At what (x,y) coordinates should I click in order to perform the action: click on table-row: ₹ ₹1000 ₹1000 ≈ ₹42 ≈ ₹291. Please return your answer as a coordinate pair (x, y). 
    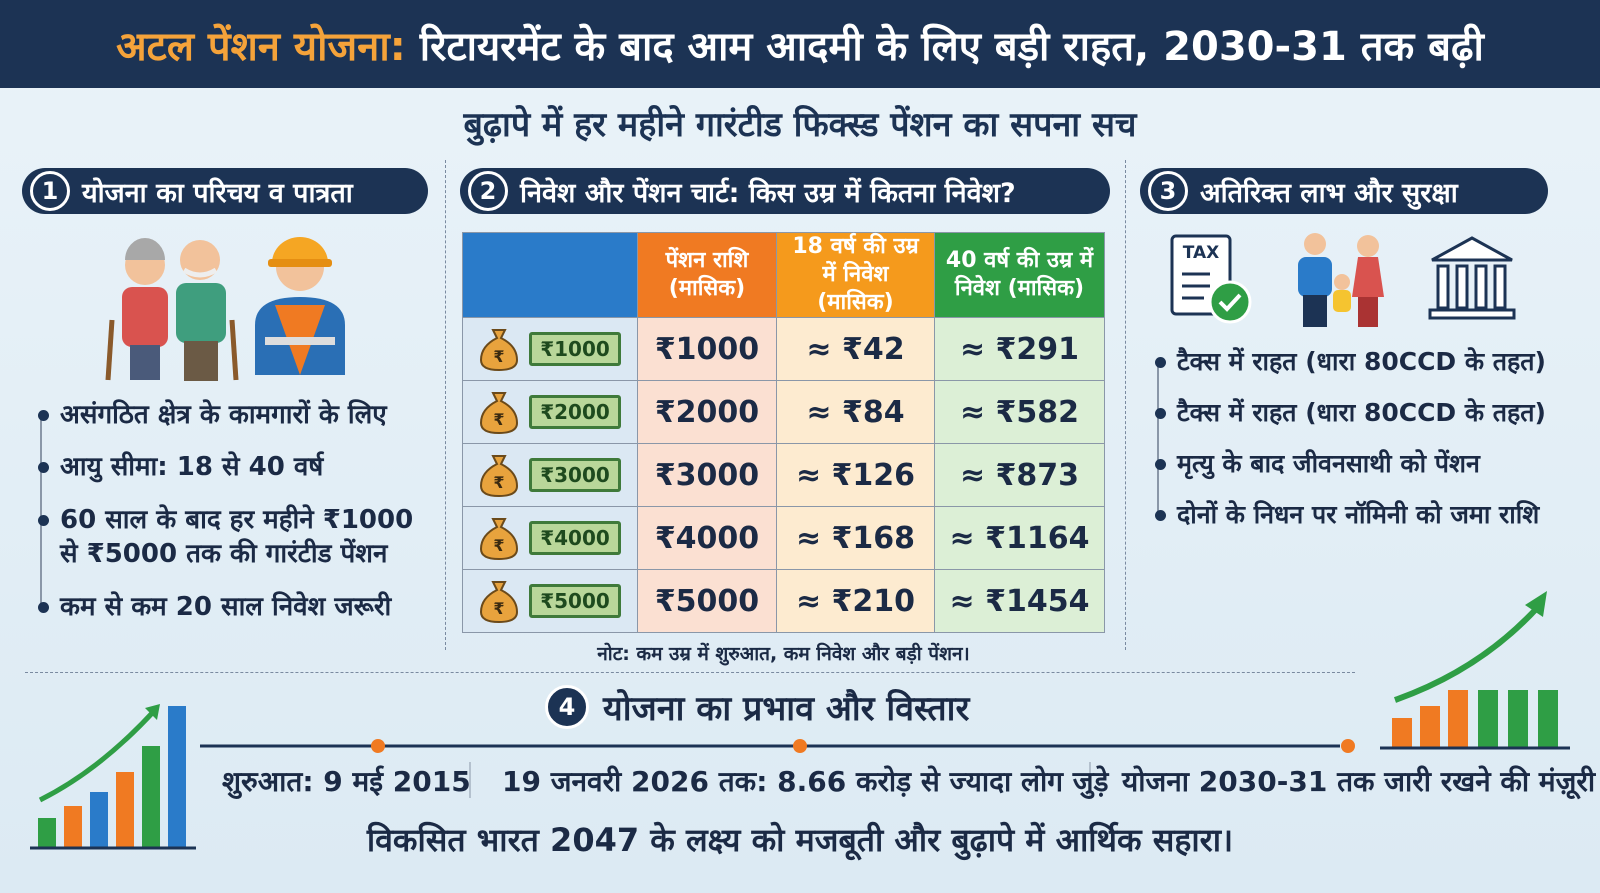
    Looking at the image, I should click on (783, 349).